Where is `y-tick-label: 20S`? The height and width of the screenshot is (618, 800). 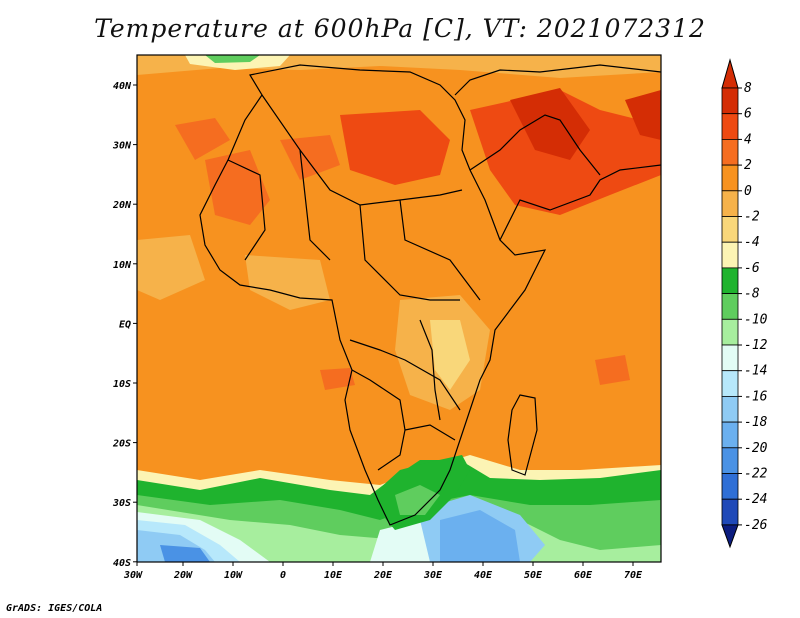 y-tick-label: 20S is located at coordinates (121, 444).